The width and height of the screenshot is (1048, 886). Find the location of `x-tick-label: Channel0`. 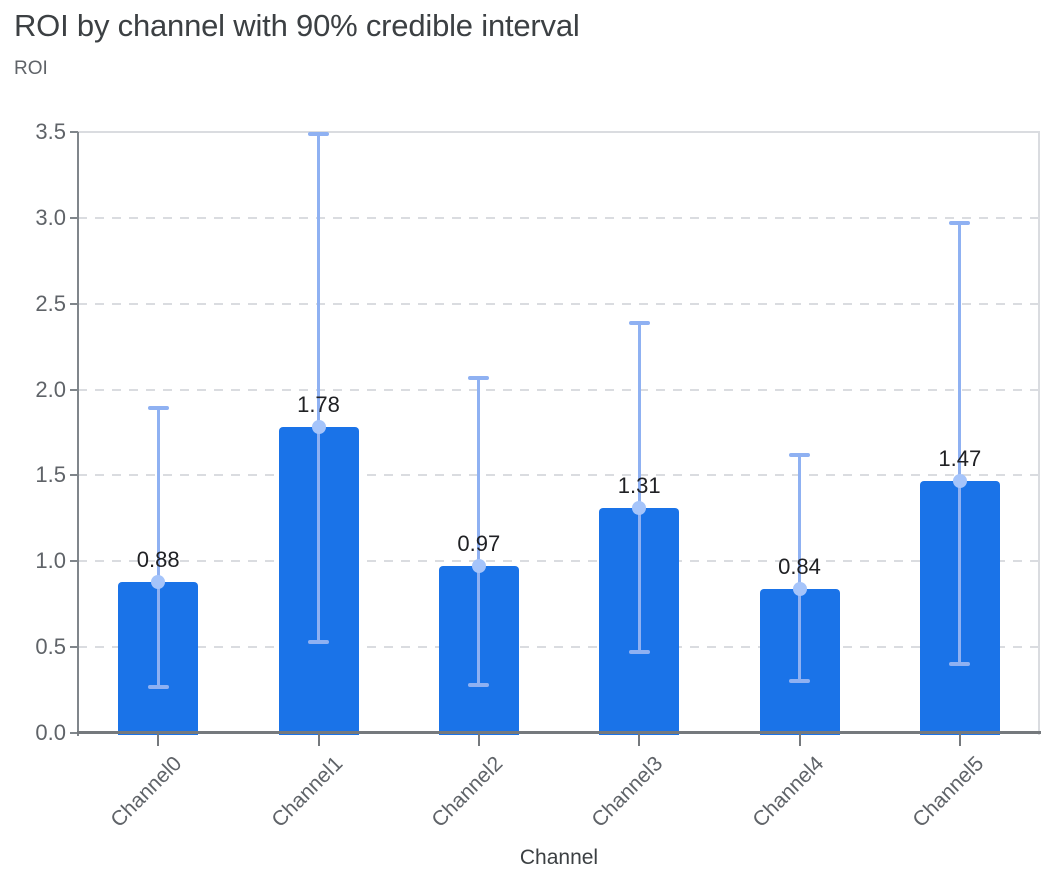

x-tick-label: Channel0 is located at coordinates (146, 792).